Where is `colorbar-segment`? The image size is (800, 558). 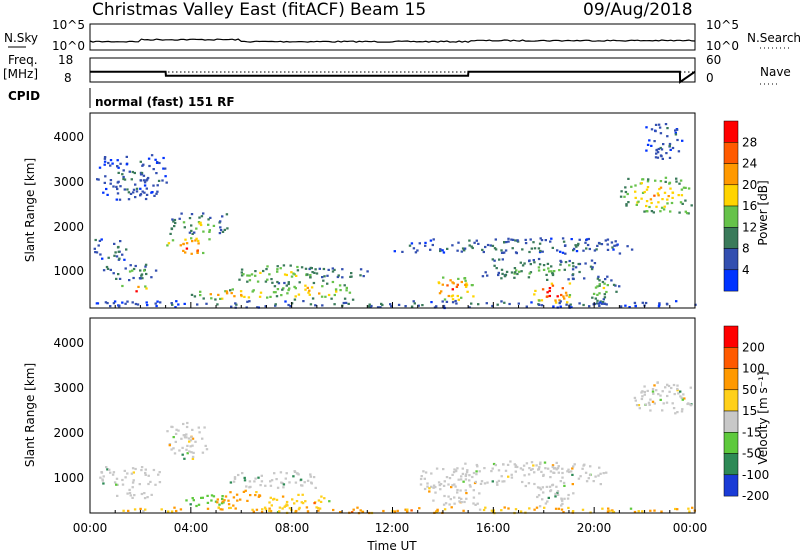 colorbar-segment is located at coordinates (731, 280).